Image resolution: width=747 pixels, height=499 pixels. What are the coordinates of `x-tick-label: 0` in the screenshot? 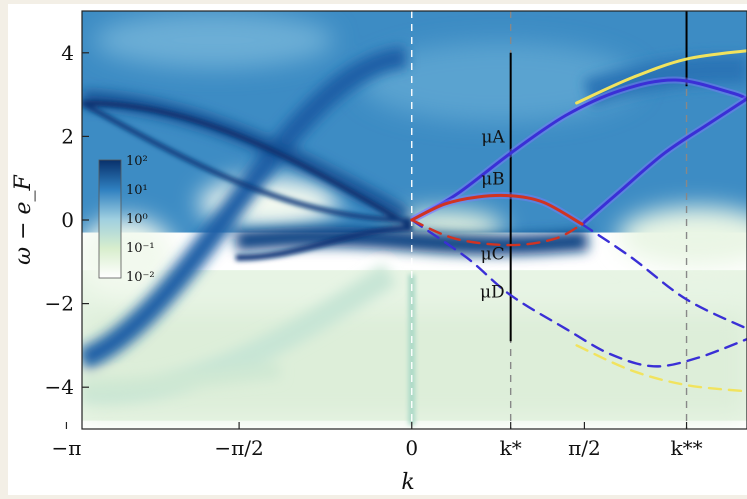 It's located at (411, 448).